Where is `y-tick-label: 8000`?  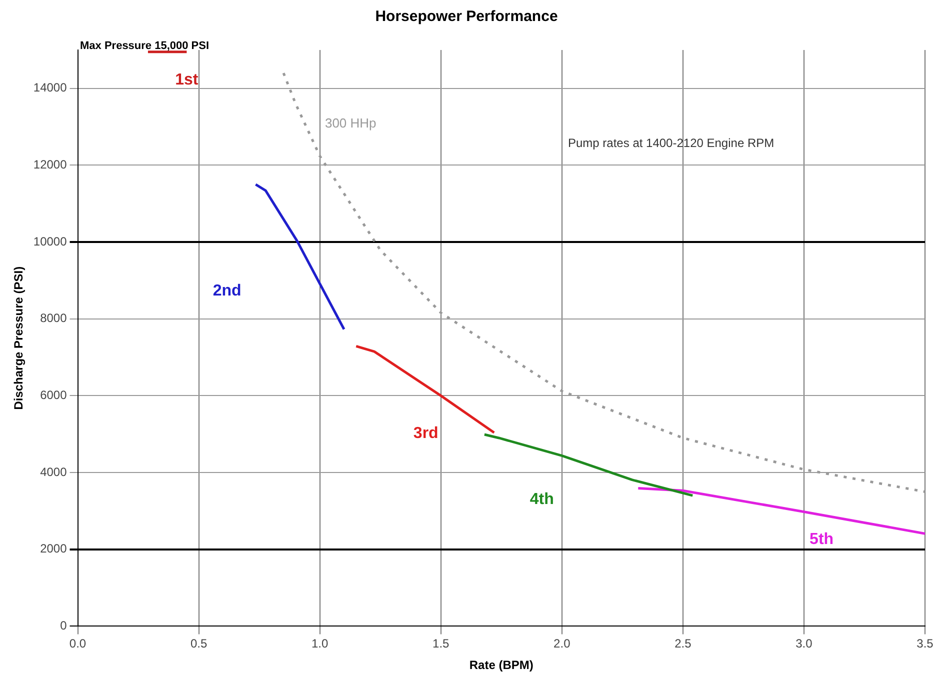 y-tick-label: 8000 is located at coordinates (54, 318).